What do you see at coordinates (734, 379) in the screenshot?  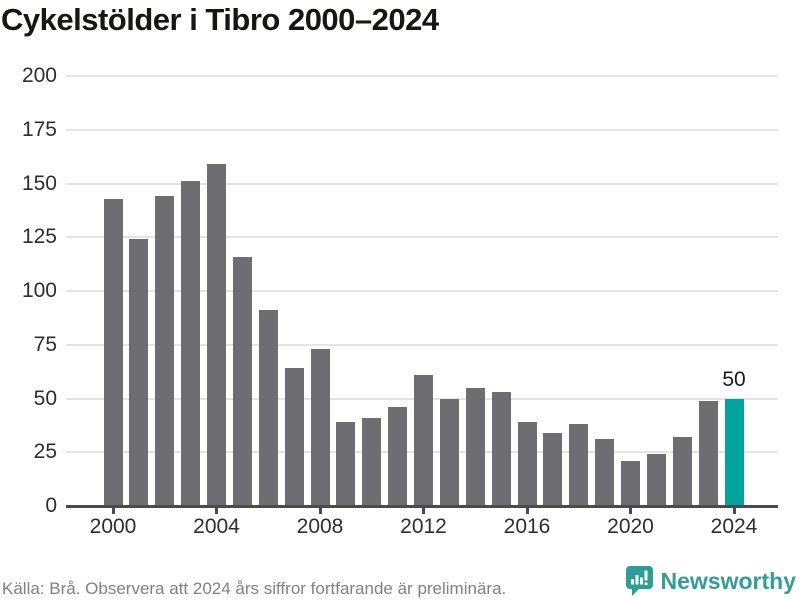 I see `highlight-value-label: 50` at bounding box center [734, 379].